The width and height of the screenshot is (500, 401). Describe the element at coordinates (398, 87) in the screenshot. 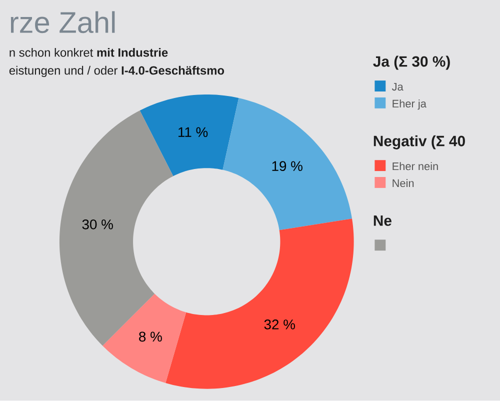

I see `legend-label: Ja` at that location.